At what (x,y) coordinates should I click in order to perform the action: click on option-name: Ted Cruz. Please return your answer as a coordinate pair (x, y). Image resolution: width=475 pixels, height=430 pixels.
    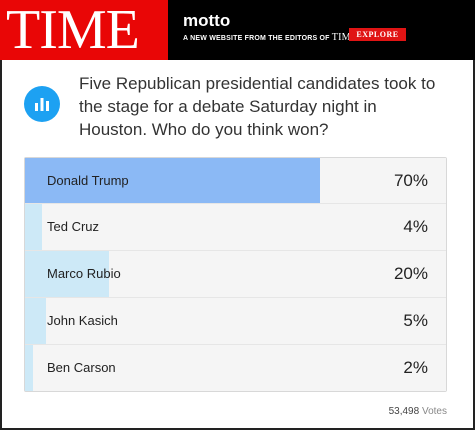
    Looking at the image, I should click on (73, 226).